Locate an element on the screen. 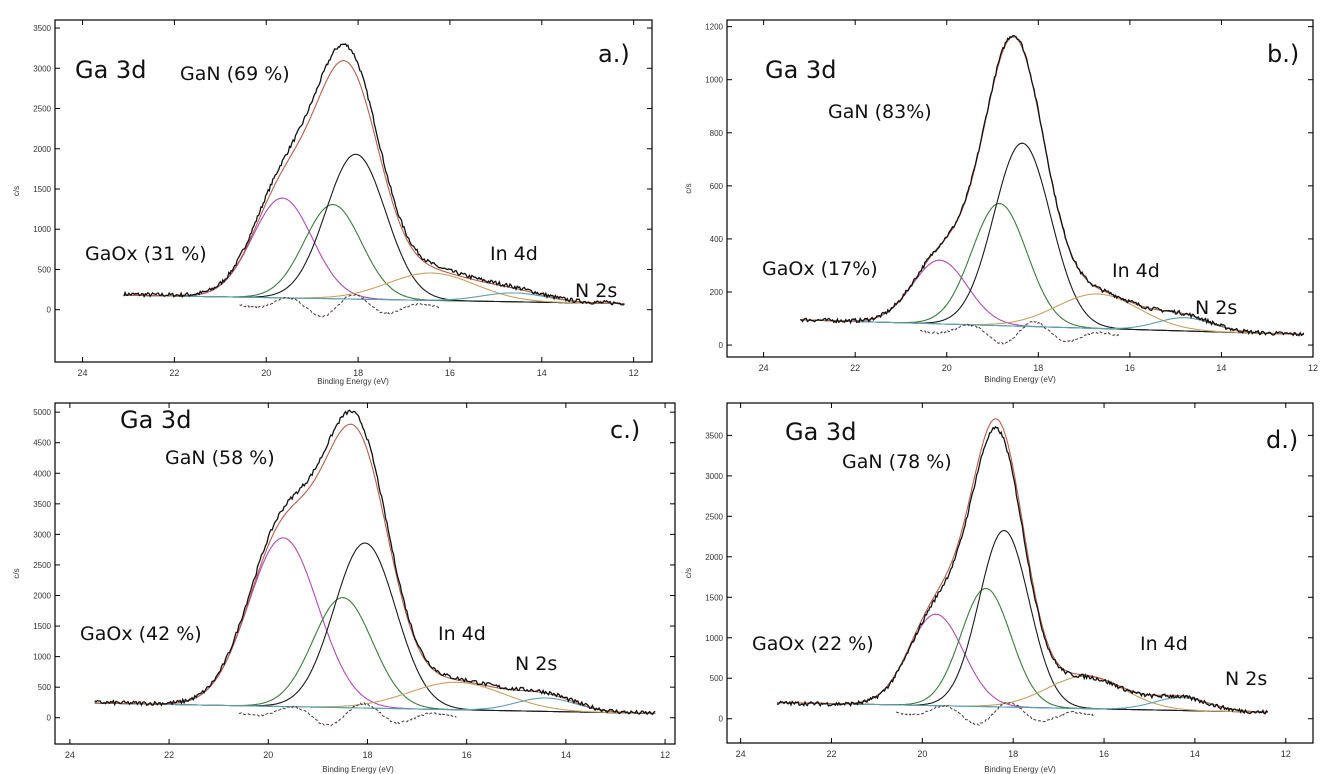 Image resolution: width=1320 pixels, height=774 pixels. fit-envelope is located at coordinates (374, 182).